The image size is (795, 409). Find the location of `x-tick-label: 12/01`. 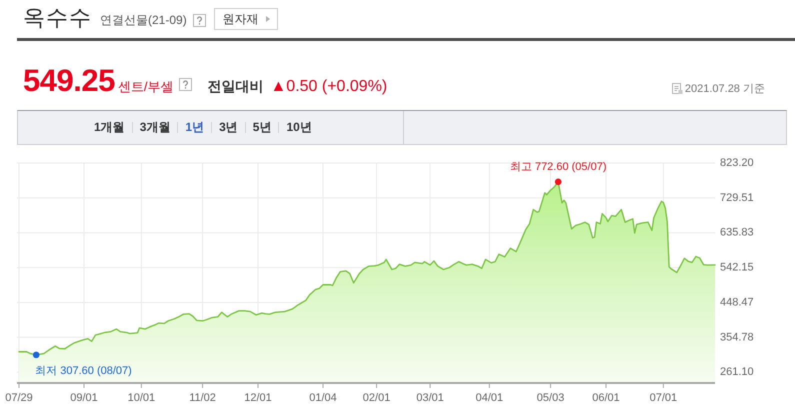

x-tick-label: 12/01 is located at coordinates (258, 398).